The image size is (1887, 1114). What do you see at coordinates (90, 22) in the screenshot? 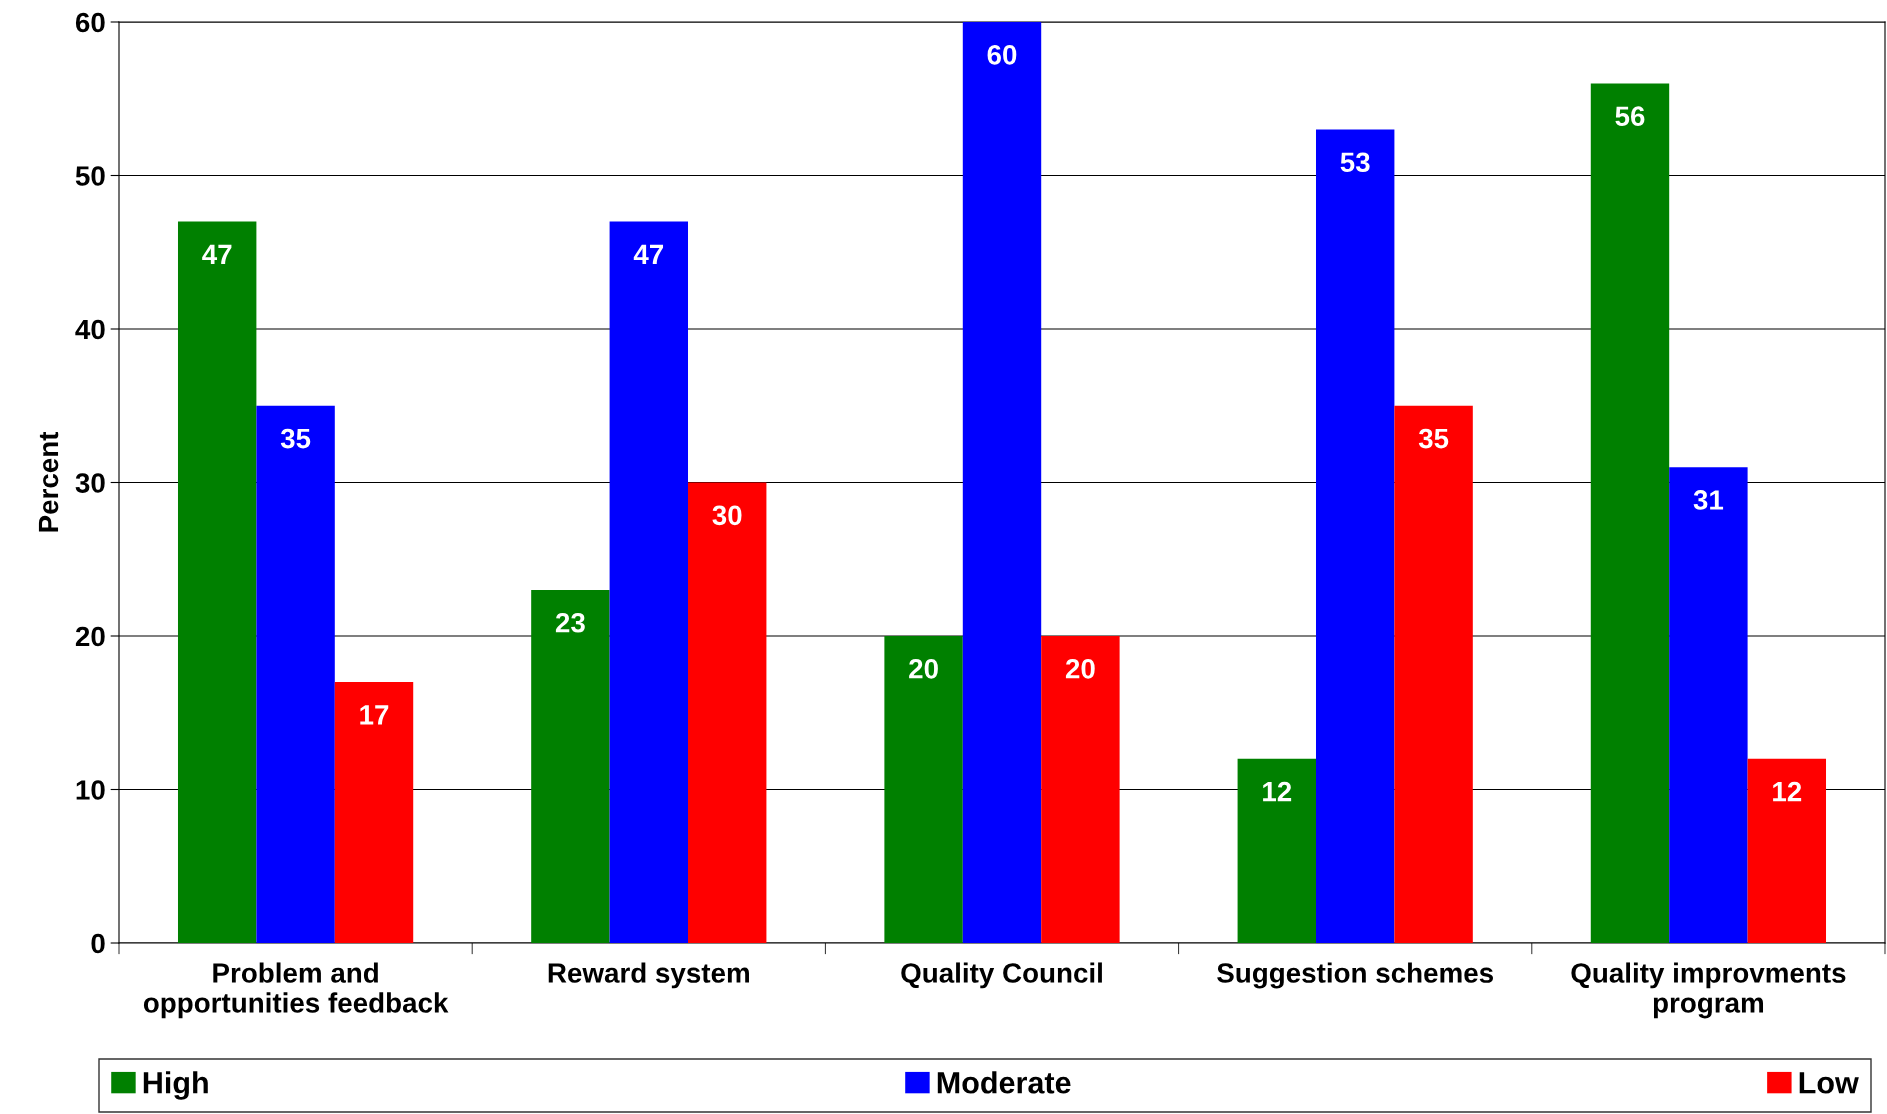
I see `y-tick-label: 60` at bounding box center [90, 22].